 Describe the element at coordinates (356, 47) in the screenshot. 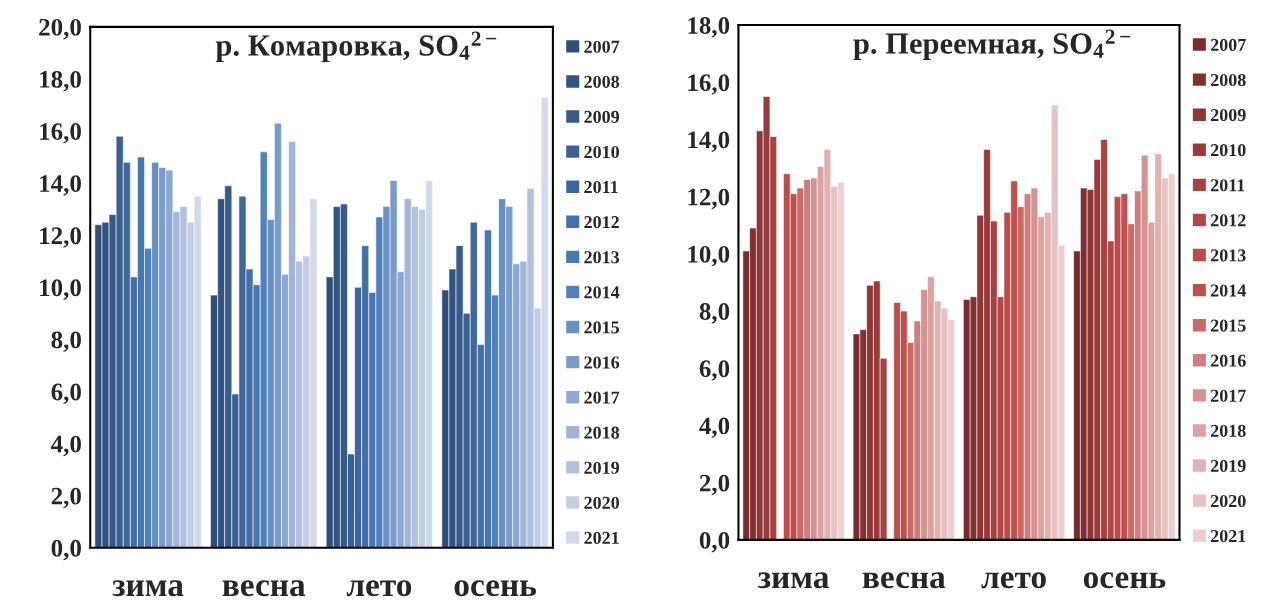

I see `chart-title: р. Комаровка, SO$_{4}$$^{2−}$` at that location.